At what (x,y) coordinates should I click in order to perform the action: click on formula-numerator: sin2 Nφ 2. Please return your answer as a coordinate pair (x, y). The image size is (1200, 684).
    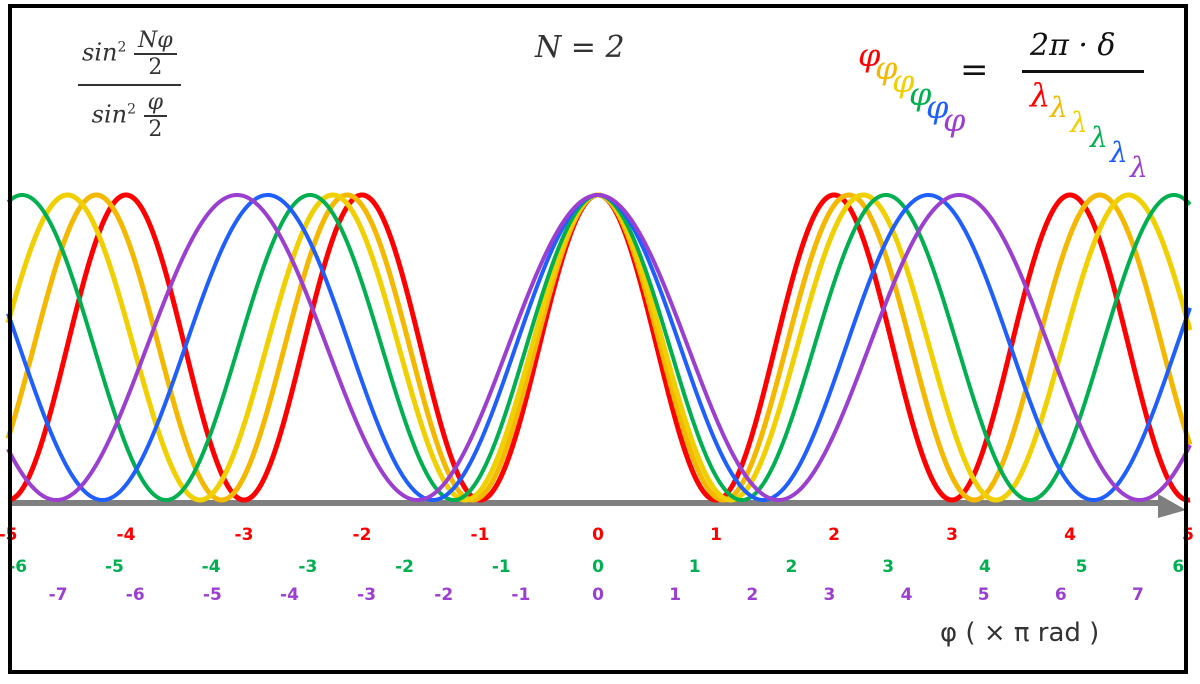
    Looking at the image, I should click on (129, 57).